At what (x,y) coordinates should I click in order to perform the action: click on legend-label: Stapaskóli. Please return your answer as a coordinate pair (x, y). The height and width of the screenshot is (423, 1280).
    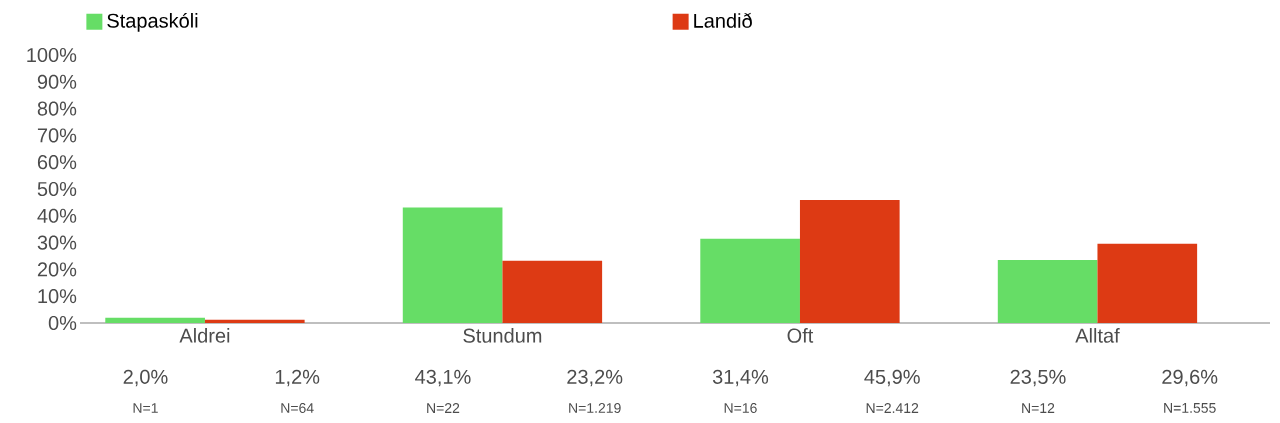
    Looking at the image, I should click on (152, 22).